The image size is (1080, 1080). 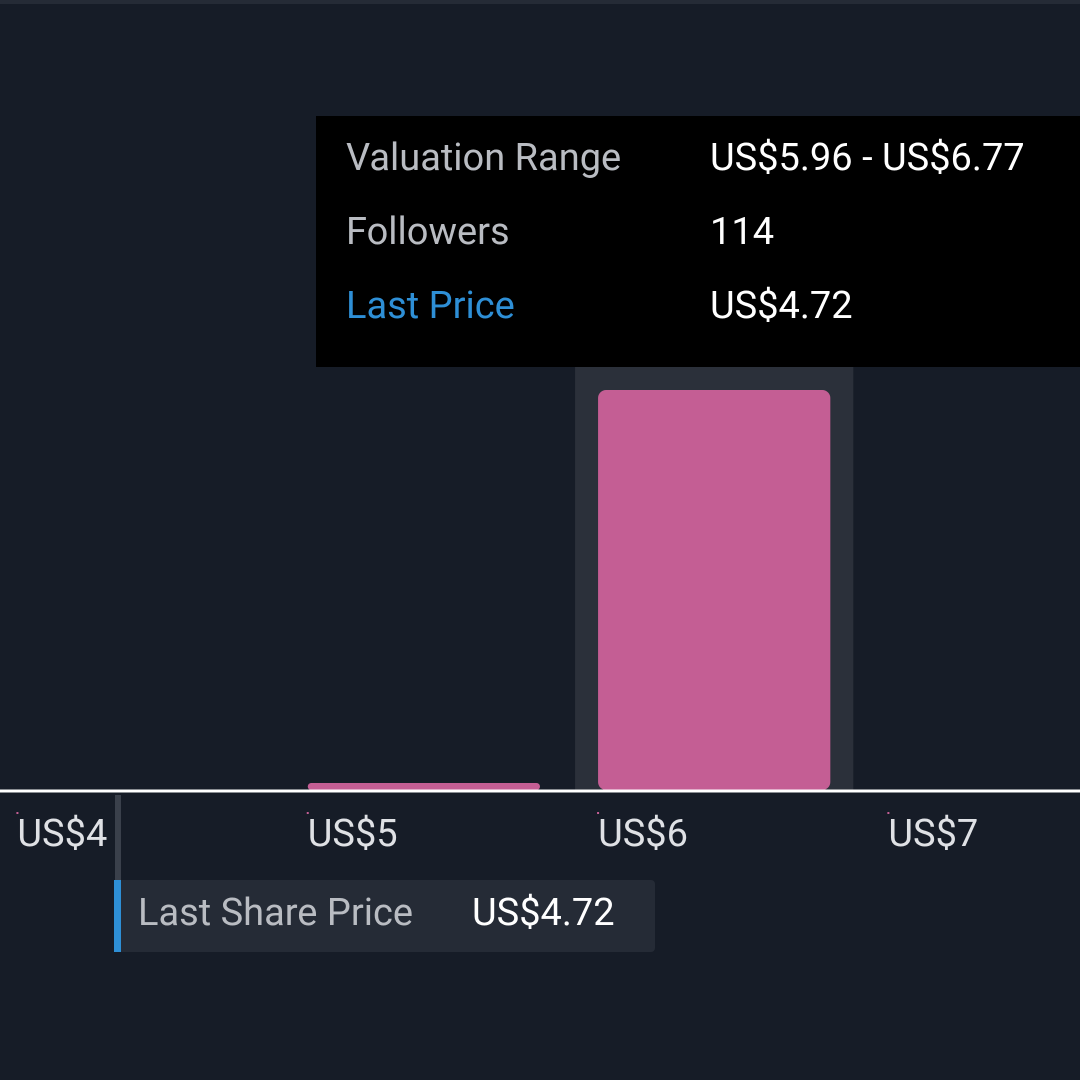 What do you see at coordinates (384, 873) in the screenshot?
I see `last-price-marker: Last Share Price US$4.72` at bounding box center [384, 873].